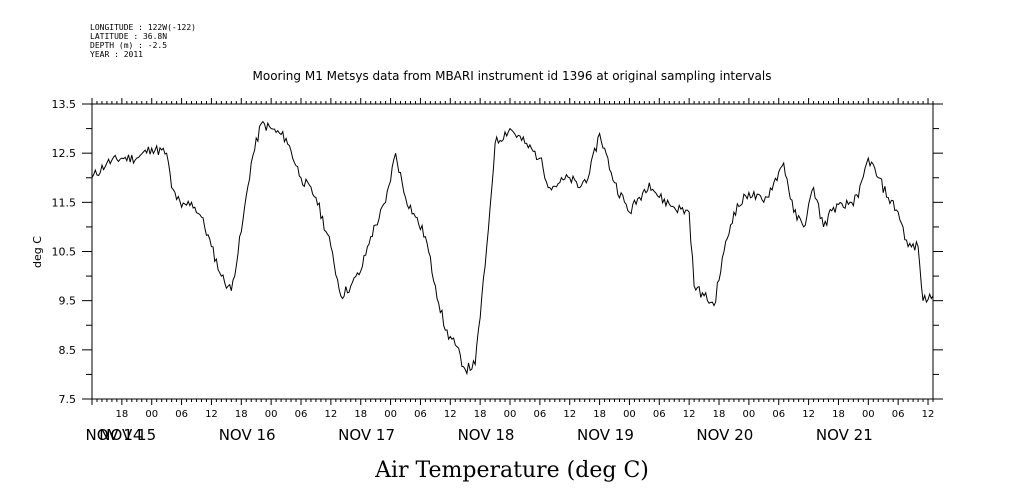  I want to click on meta-depth: DEPTH (m) : -2.5, so click(128, 45).